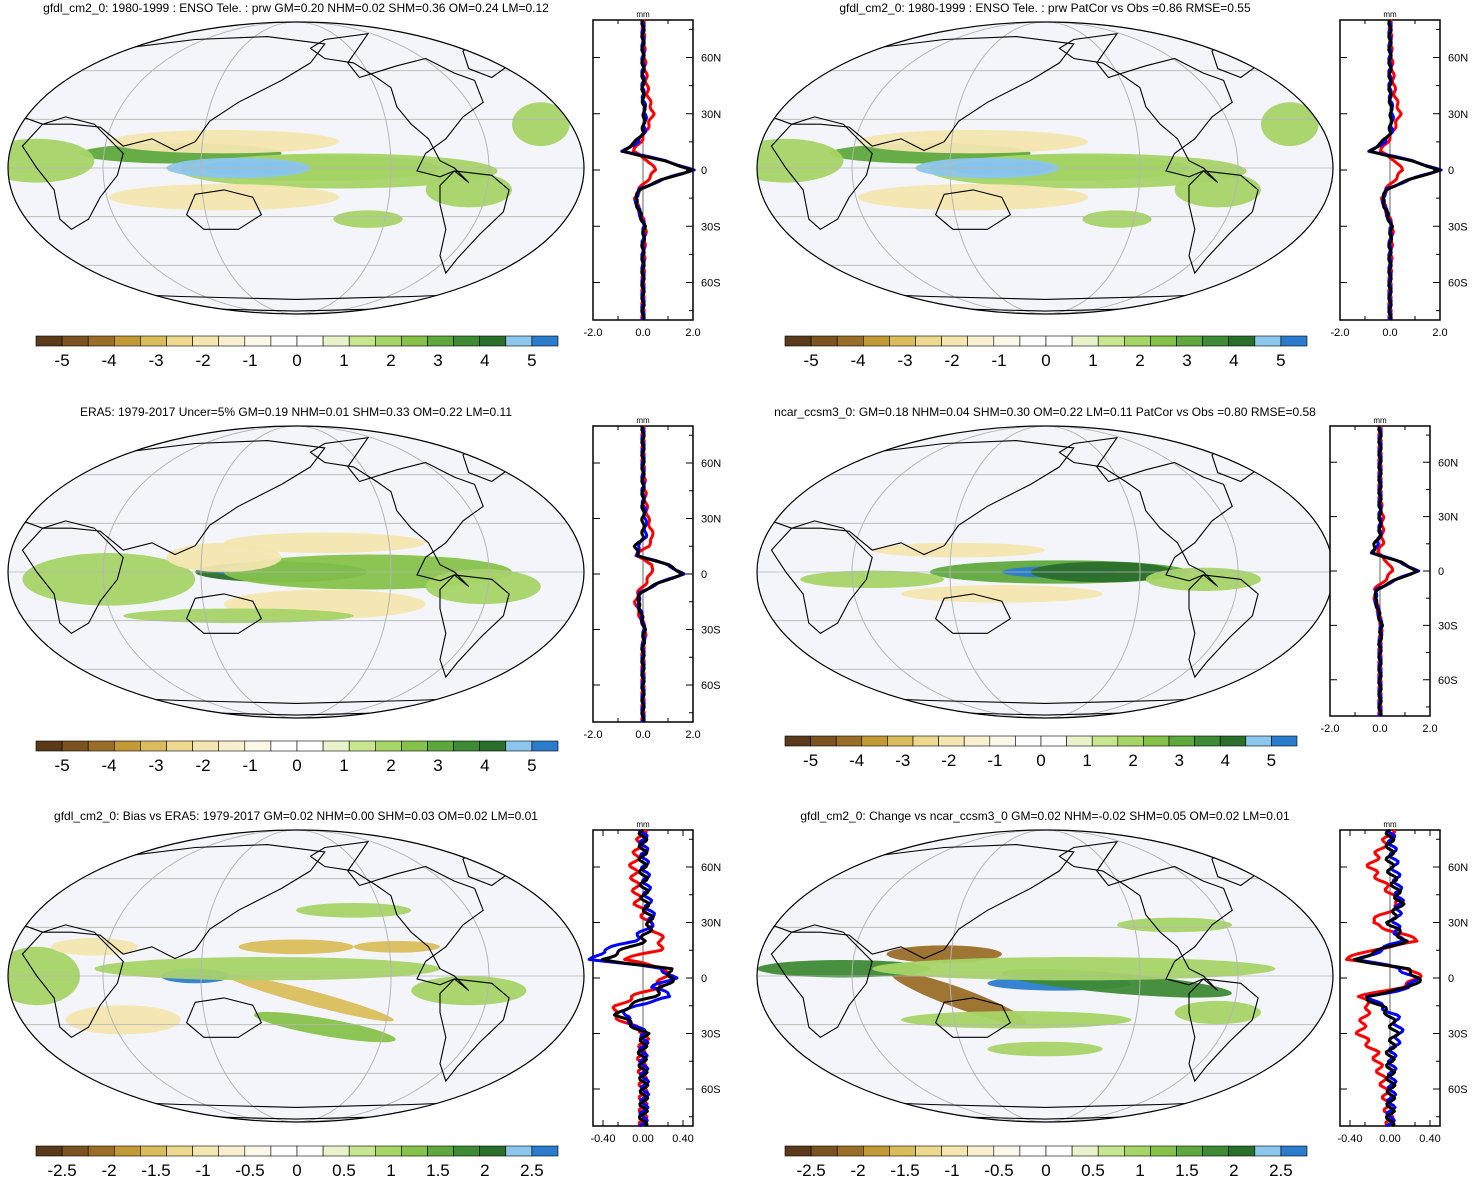 This screenshot has height=1179, width=1483. What do you see at coordinates (904, 1170) in the screenshot?
I see `colorbar-tick-label: -1.5` at bounding box center [904, 1170].